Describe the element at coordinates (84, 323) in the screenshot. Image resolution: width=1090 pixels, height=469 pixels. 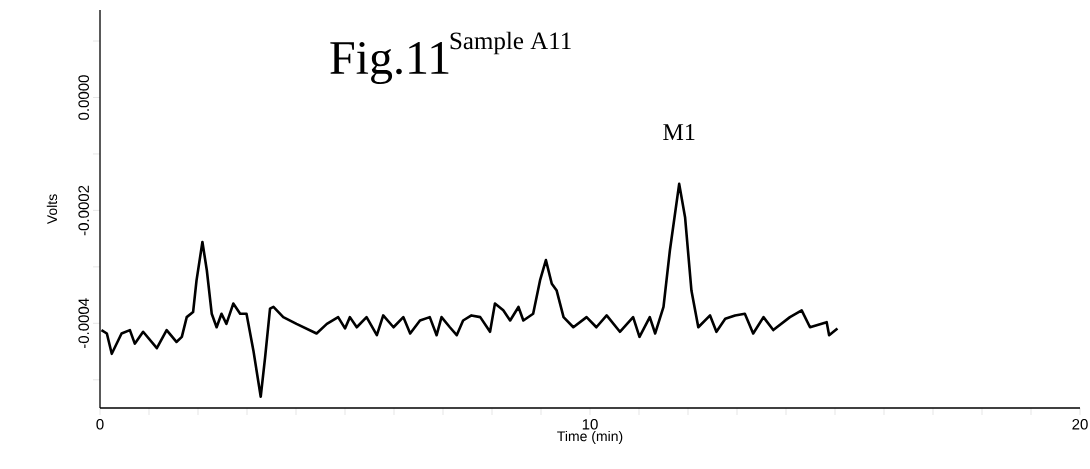
I see `y-tick-label: -0.0004` at that location.